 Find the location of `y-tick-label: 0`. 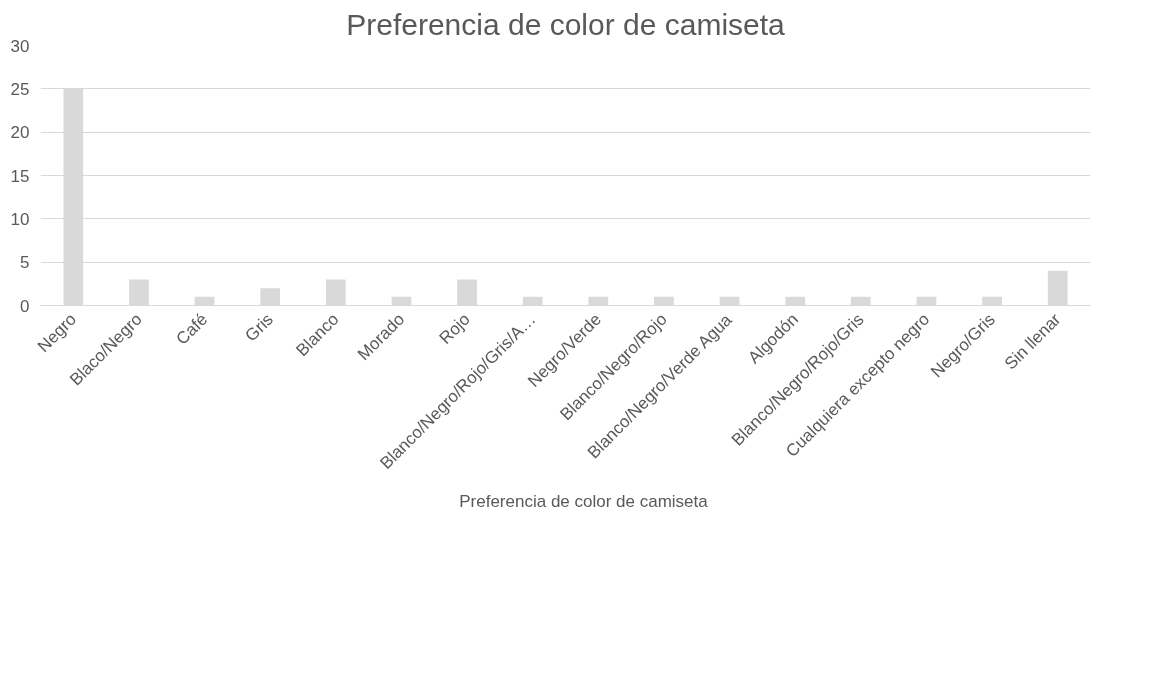

y-tick-label: 0 is located at coordinates (25, 306).